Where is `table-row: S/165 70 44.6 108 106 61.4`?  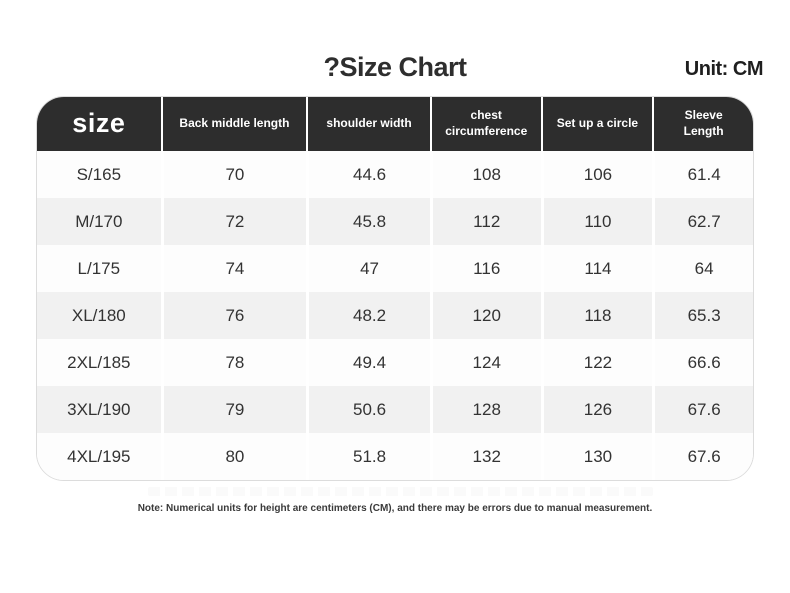 table-row: S/165 70 44.6 108 106 61.4 is located at coordinates (395, 174).